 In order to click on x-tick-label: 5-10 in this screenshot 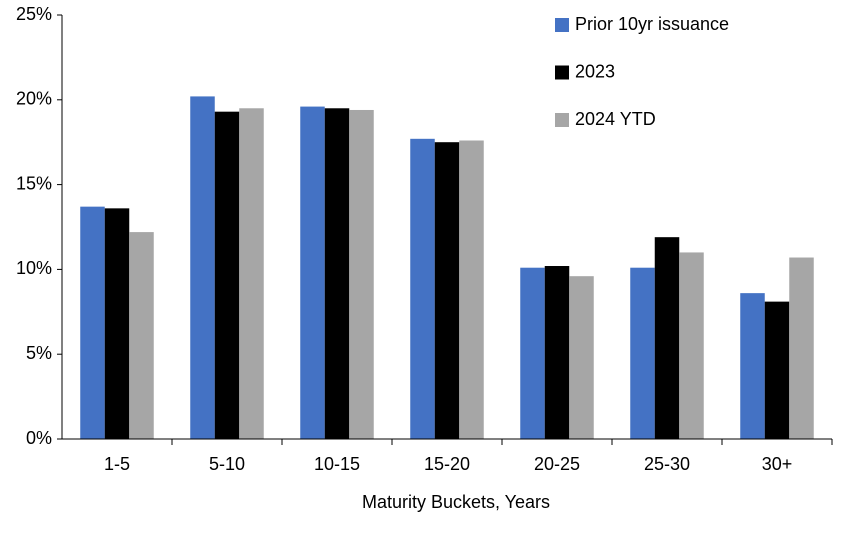, I will do `click(227, 464)`.